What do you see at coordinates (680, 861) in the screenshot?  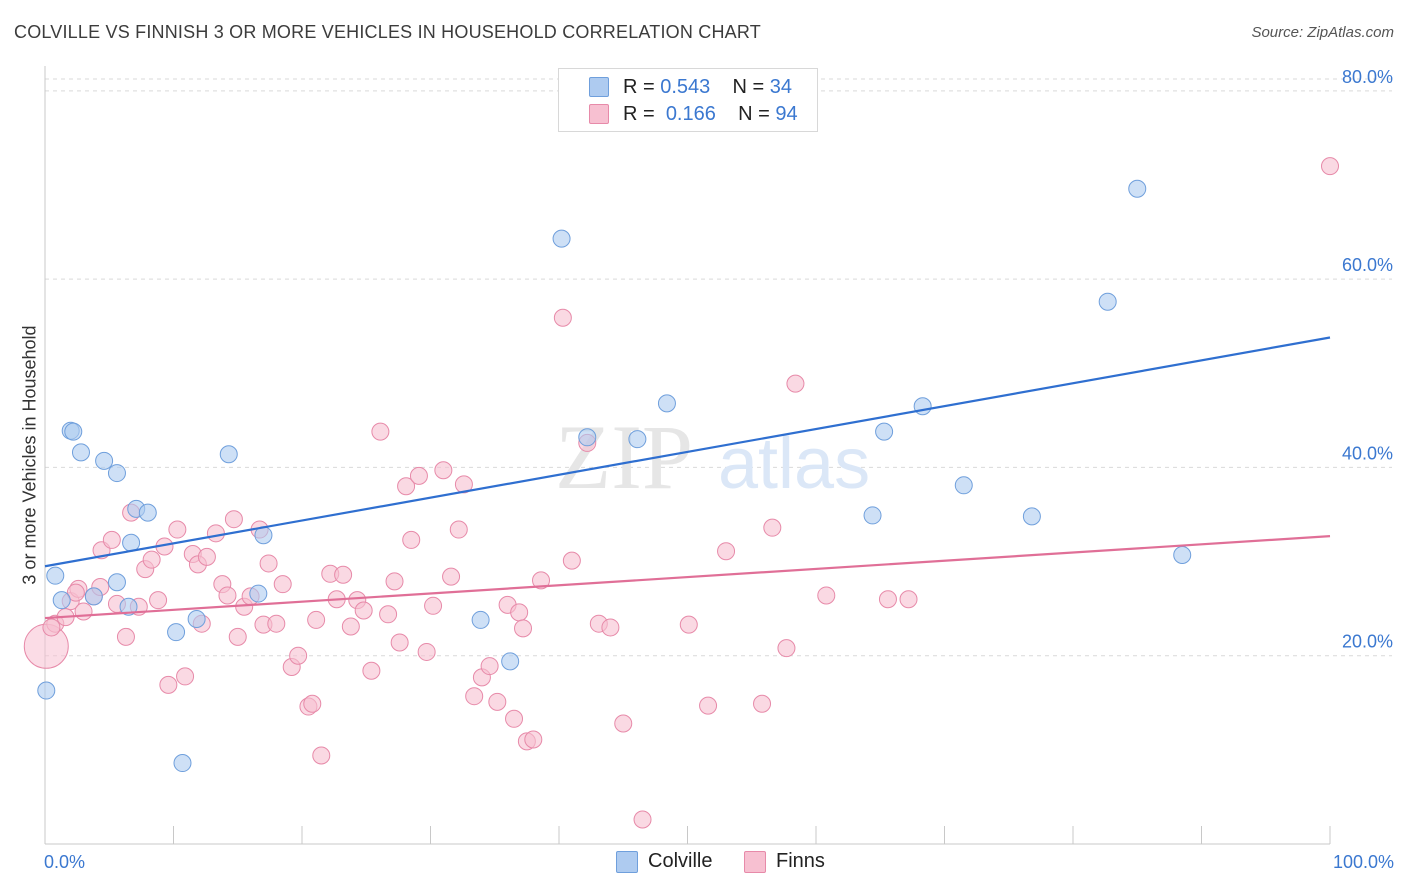 I see `legend-label-colville: Colville` at bounding box center [680, 861].